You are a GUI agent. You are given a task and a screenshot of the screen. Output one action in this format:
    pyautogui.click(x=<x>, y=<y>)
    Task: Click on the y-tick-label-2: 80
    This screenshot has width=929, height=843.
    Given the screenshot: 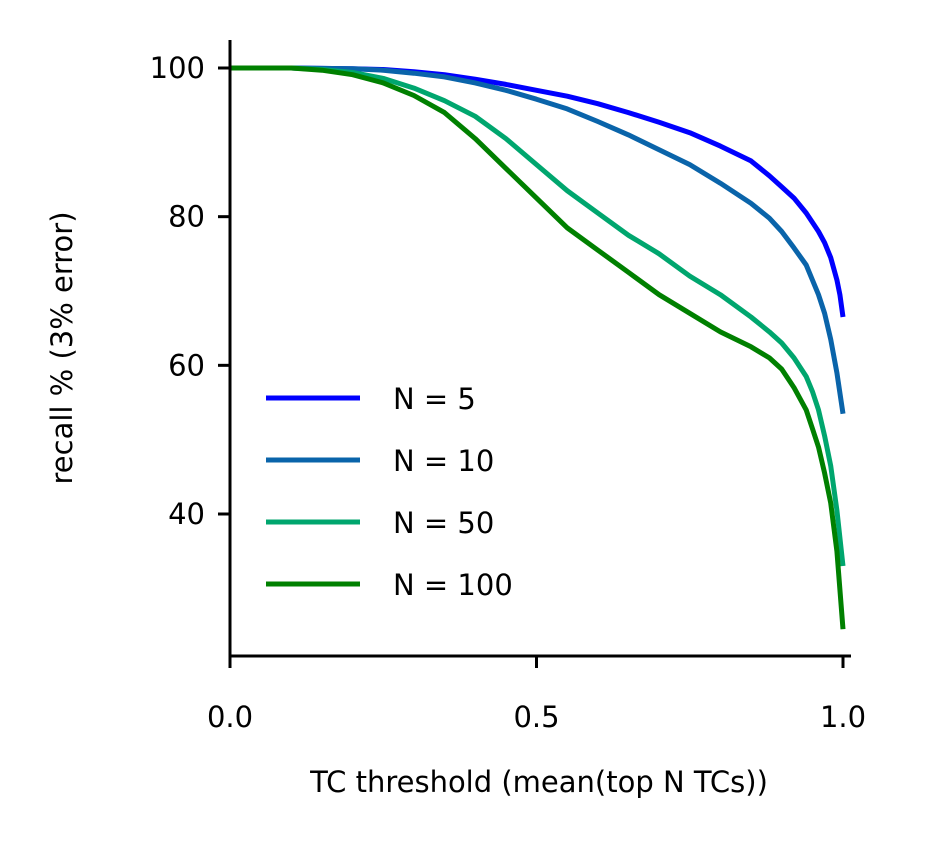 What is the action you would take?
    pyautogui.click(x=186, y=217)
    